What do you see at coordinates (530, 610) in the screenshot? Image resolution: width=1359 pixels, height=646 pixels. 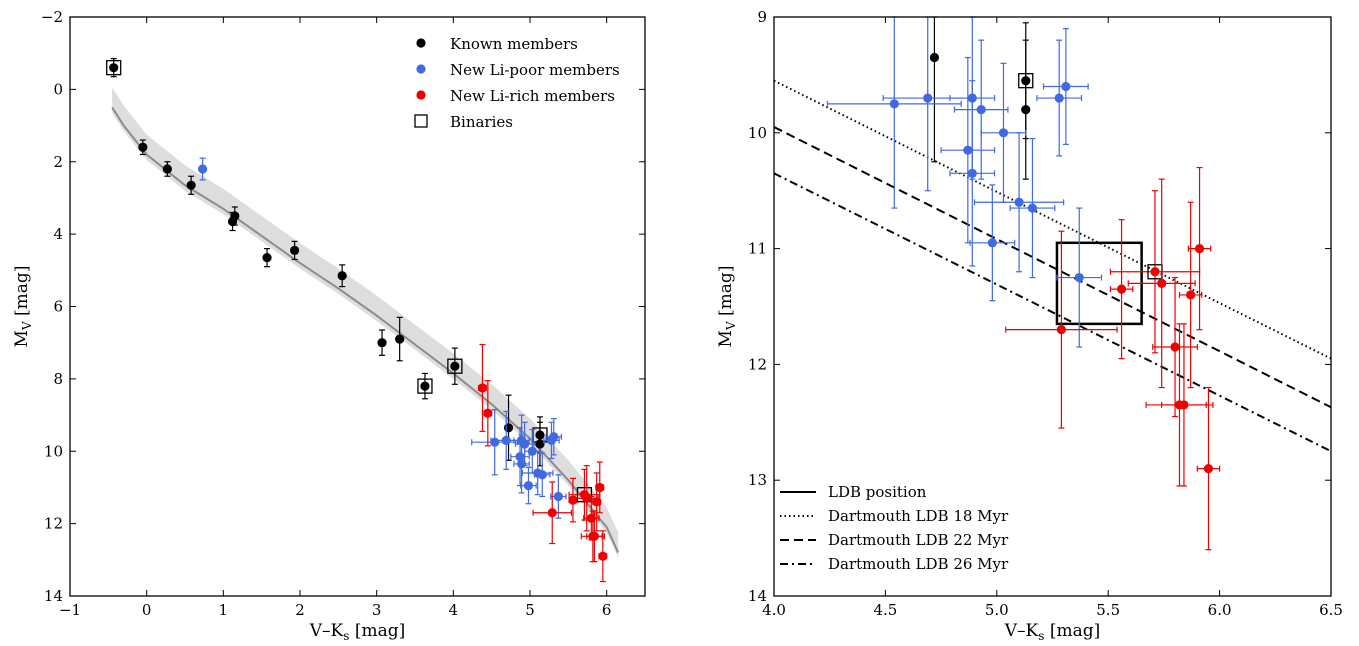 I see `x-tick-label: 5` at bounding box center [530, 610].